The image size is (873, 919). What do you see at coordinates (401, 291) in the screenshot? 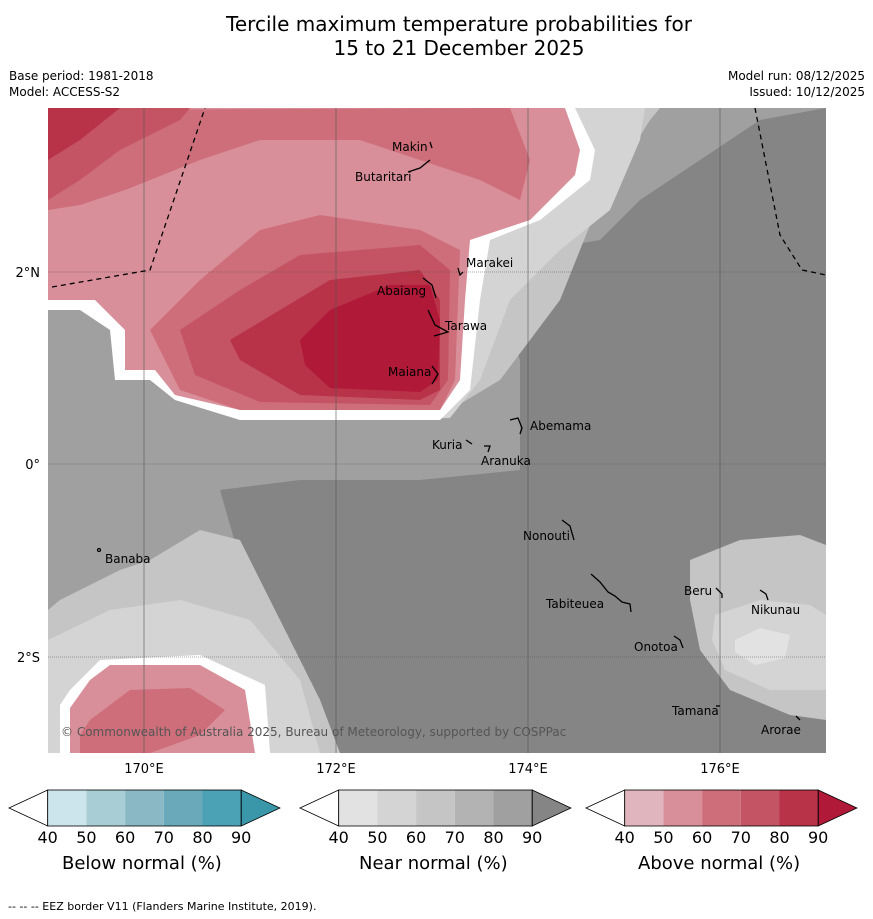
I see `label-abaiang: Abaiang` at bounding box center [401, 291].